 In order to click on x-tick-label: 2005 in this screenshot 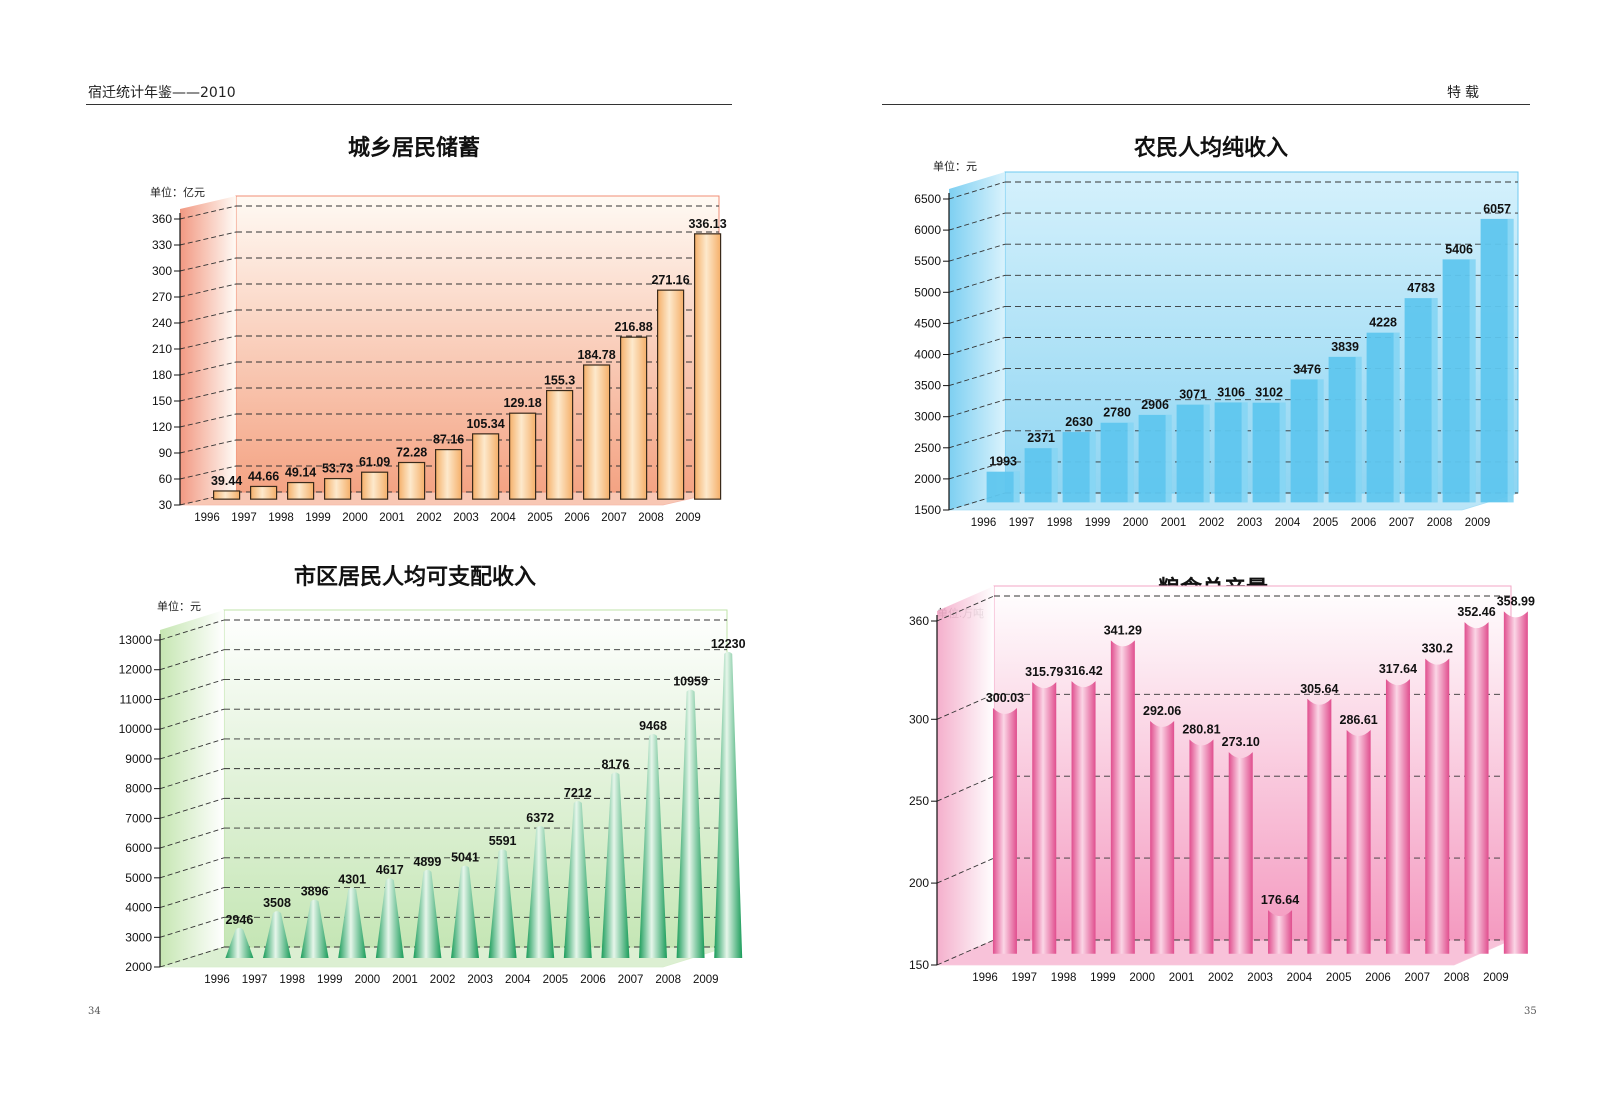, I will do `click(540, 518)`.